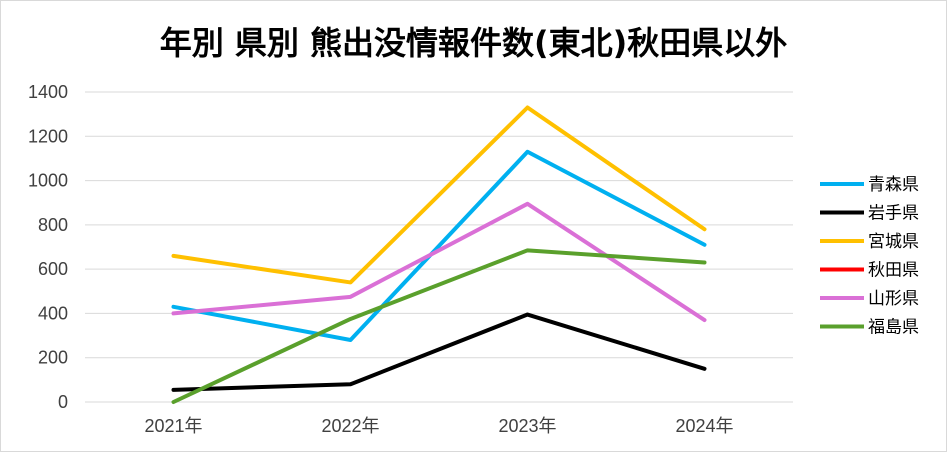 This screenshot has height=452, width=947. Describe the element at coordinates (53, 358) in the screenshot. I see `y-tick-label: 200` at that location.